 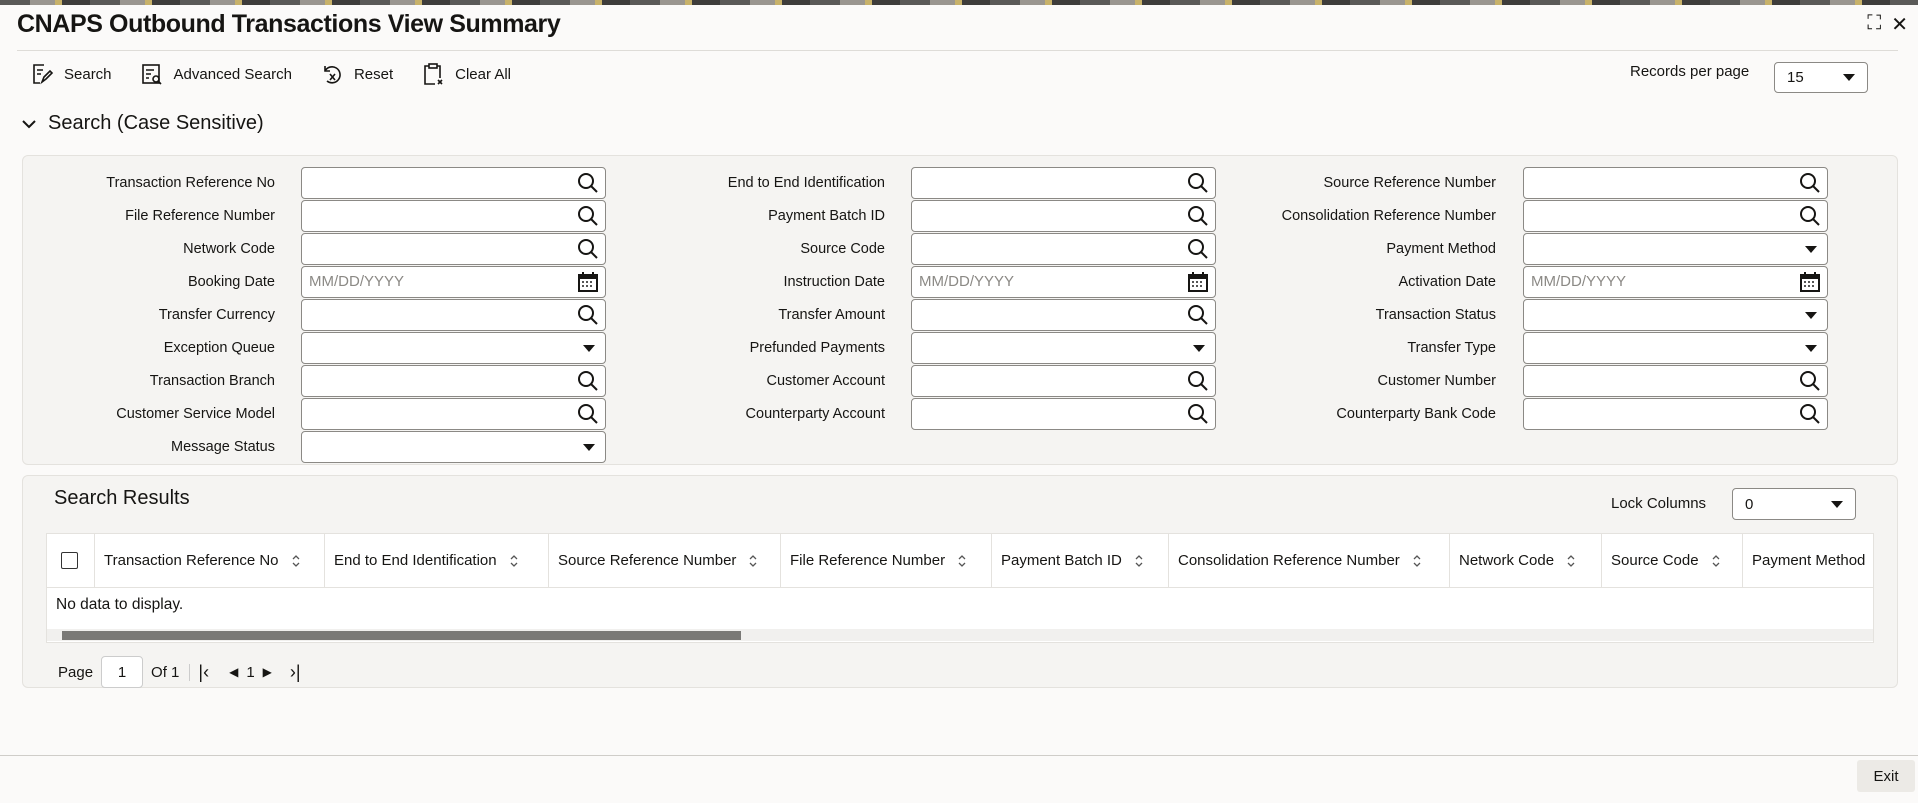 I want to click on lock-columns-label: Lock Columns, so click(x=1659, y=503).